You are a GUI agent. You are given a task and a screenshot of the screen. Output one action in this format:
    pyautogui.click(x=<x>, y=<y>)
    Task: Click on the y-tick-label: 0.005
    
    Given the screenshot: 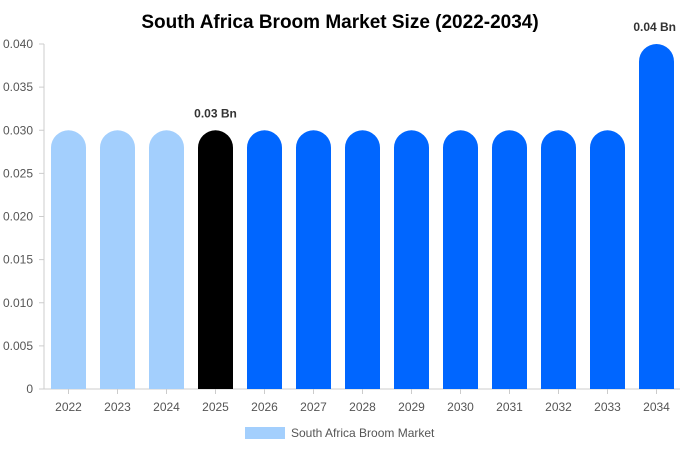 What is the action you would take?
    pyautogui.click(x=18, y=346)
    